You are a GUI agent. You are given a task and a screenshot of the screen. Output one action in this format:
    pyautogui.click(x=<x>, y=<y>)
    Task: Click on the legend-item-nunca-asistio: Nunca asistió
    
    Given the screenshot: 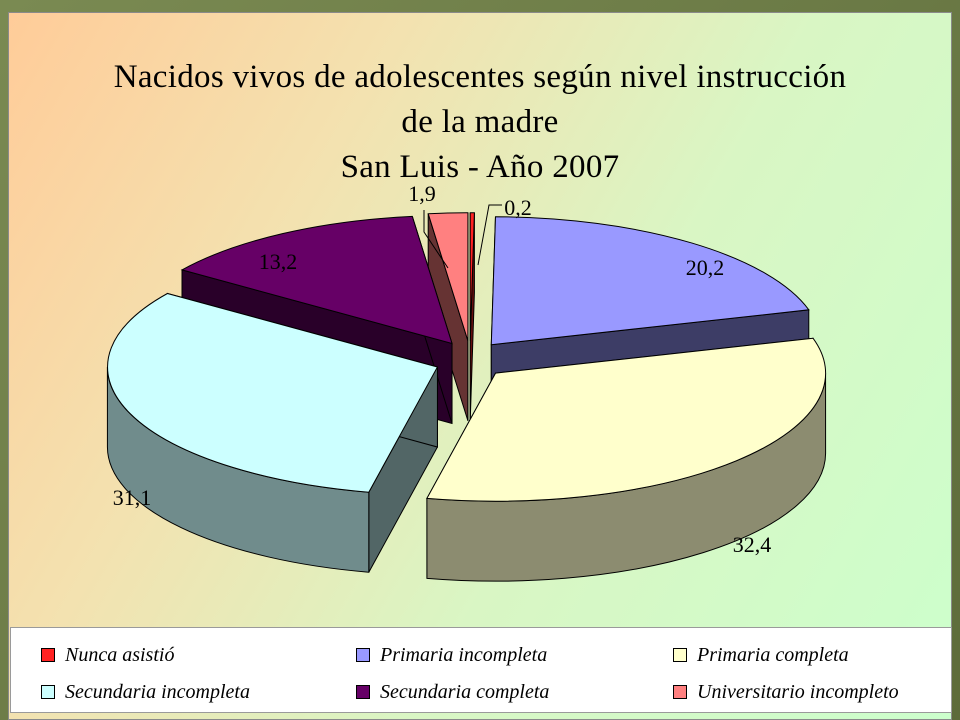 What is the action you would take?
    pyautogui.click(x=107, y=655)
    